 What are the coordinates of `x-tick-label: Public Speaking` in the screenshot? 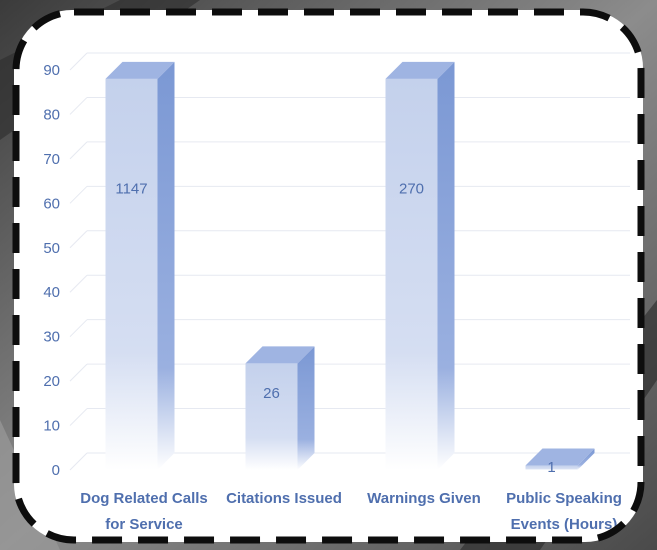 It's located at (564, 498).